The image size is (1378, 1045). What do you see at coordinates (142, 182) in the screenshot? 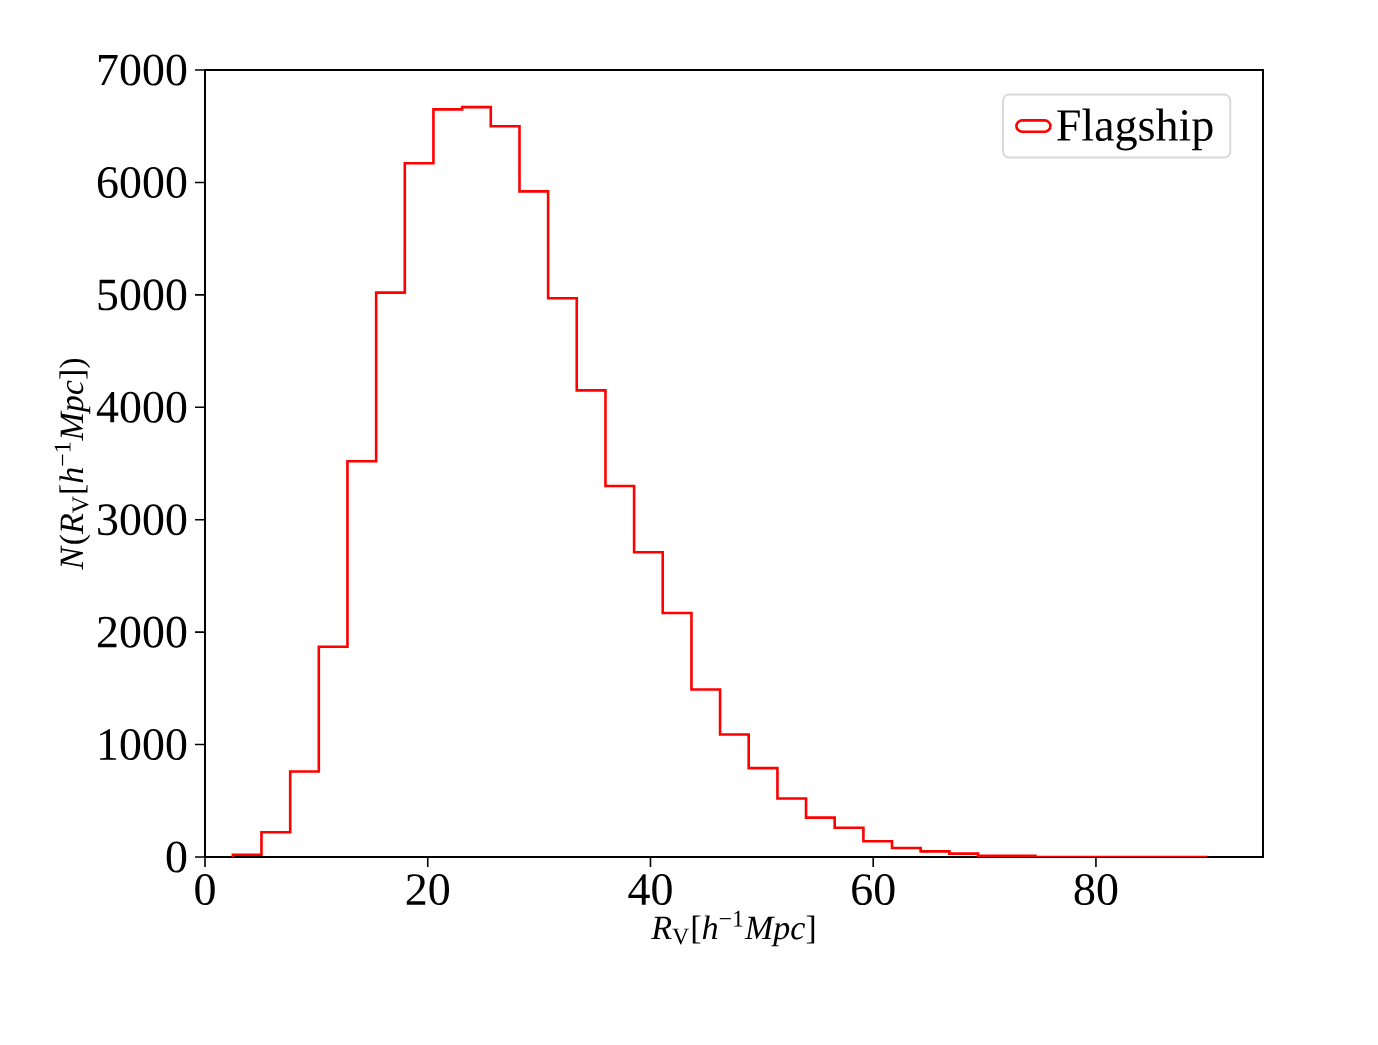
I see `y-tick-label: 6000` at bounding box center [142, 182].